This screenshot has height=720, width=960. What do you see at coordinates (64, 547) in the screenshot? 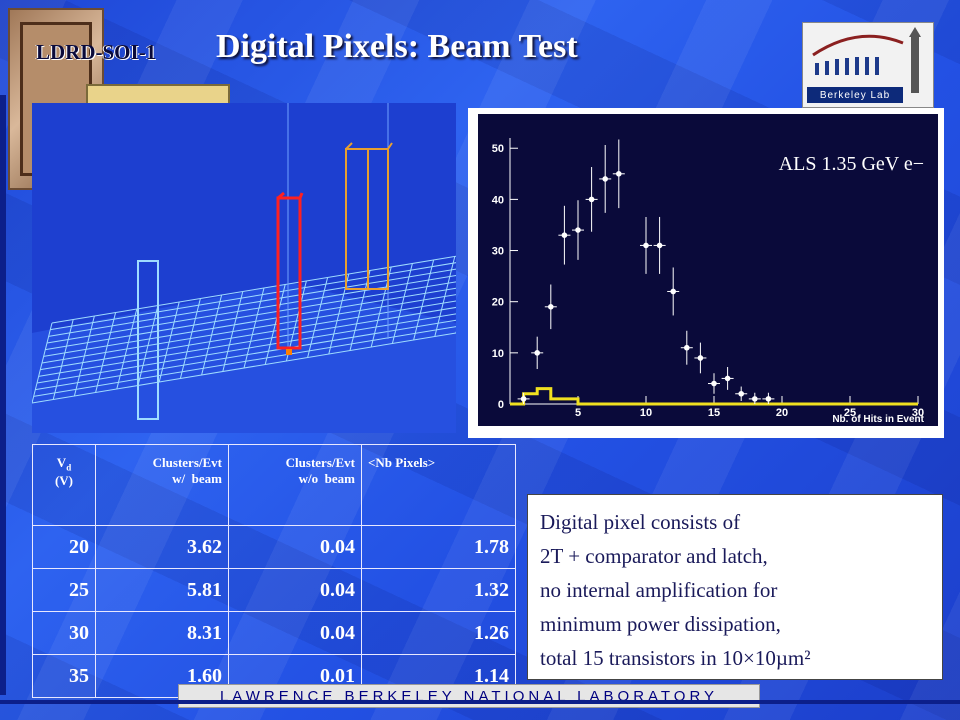
I see `table-cell: 20` at bounding box center [64, 547].